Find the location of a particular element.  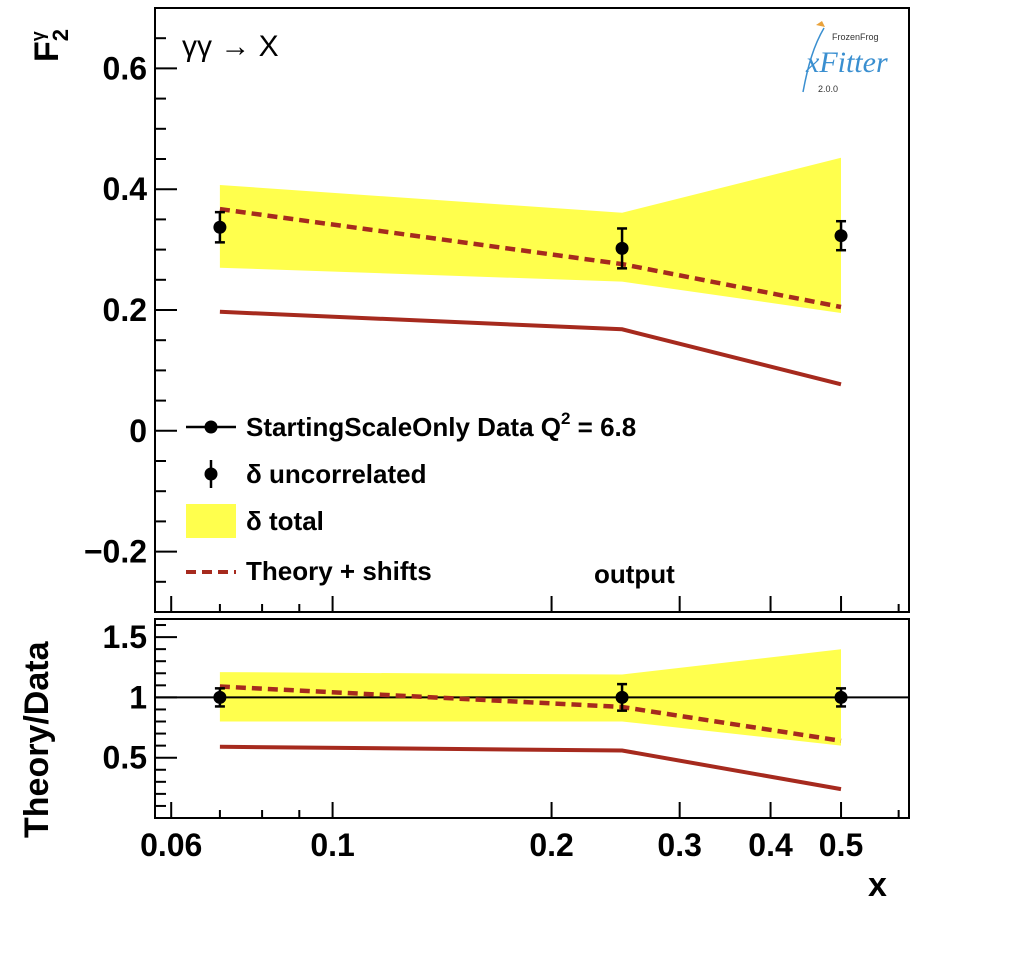

main-data-points-layer is located at coordinates (530, 240).